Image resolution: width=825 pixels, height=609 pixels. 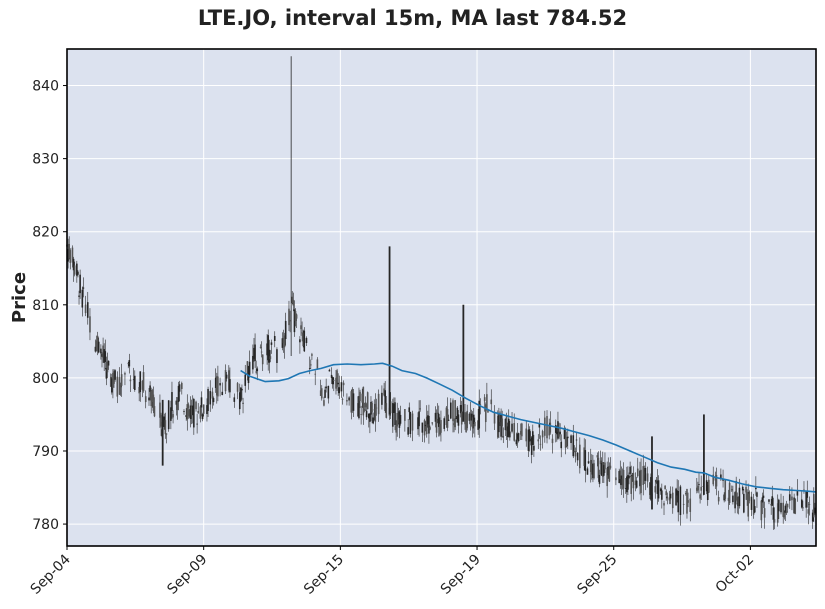 I want to click on x-tick-label-3: Sep-19, so click(x=461, y=575).